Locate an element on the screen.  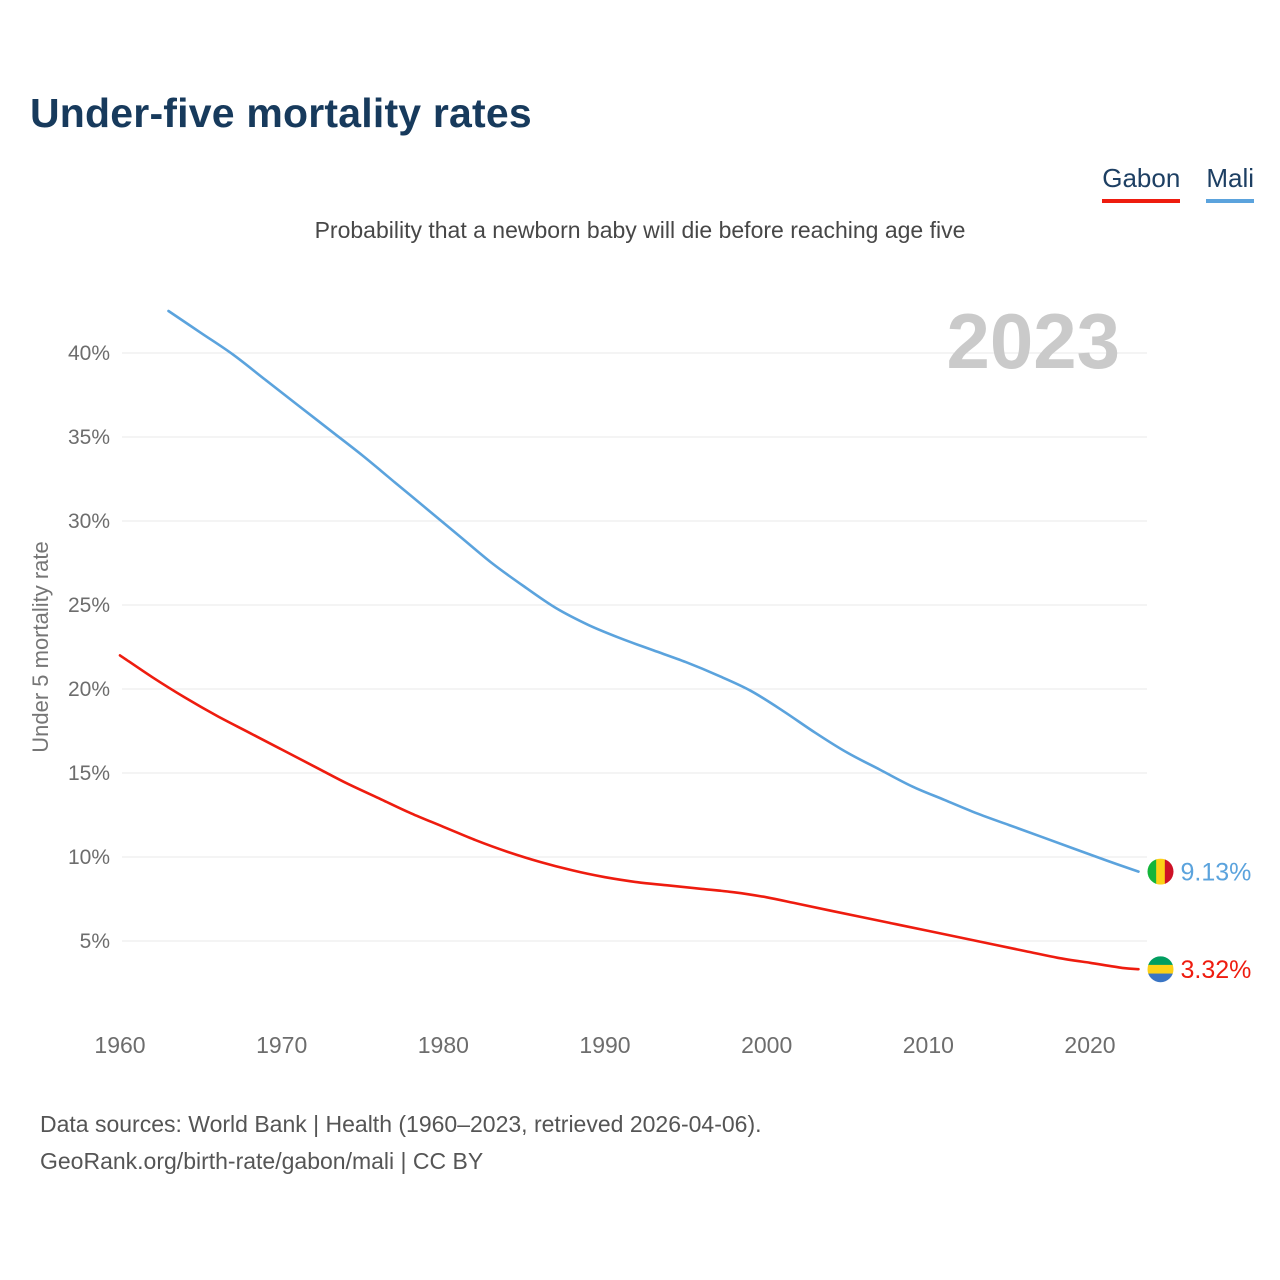
y-tick-label: 40% is located at coordinates (89, 353).